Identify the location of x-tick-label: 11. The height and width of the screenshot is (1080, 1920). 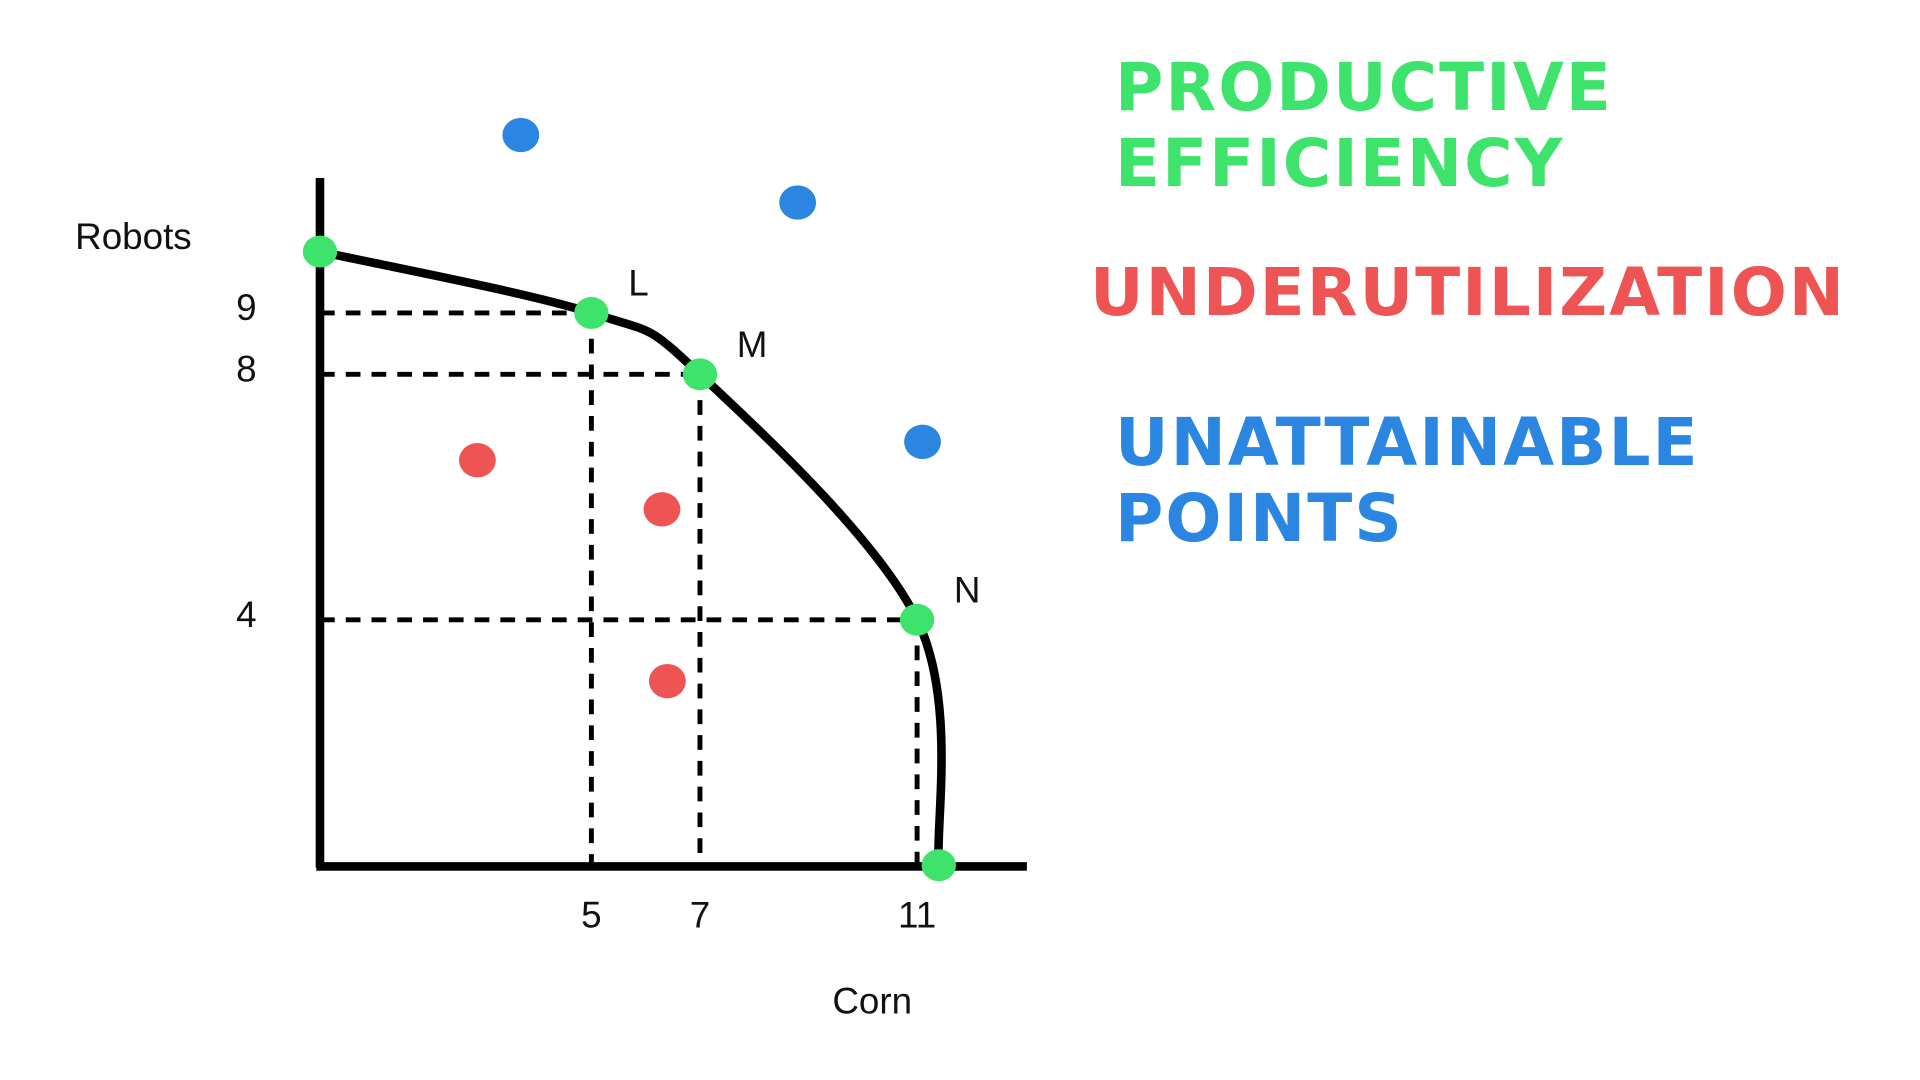
(917, 915).